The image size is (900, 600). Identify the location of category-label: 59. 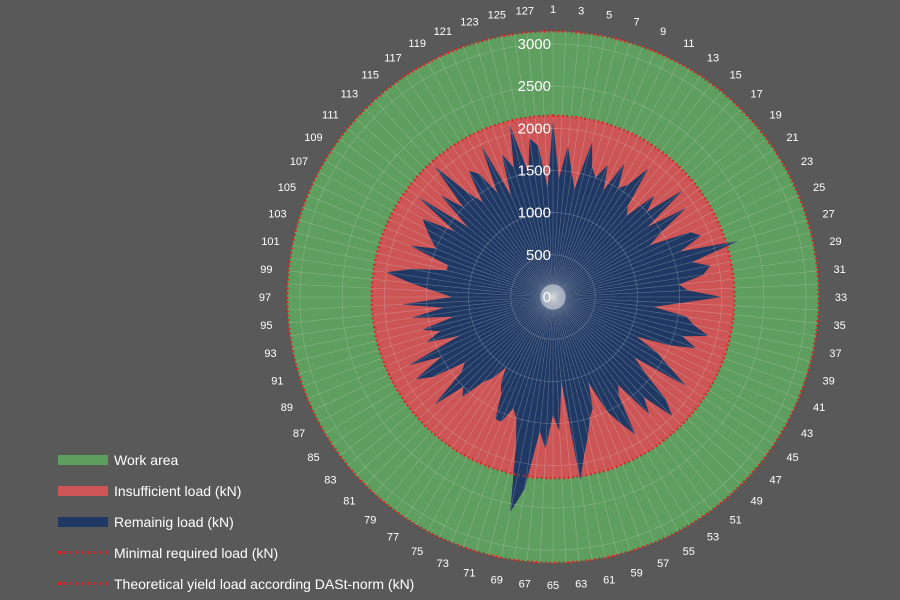
(636, 574).